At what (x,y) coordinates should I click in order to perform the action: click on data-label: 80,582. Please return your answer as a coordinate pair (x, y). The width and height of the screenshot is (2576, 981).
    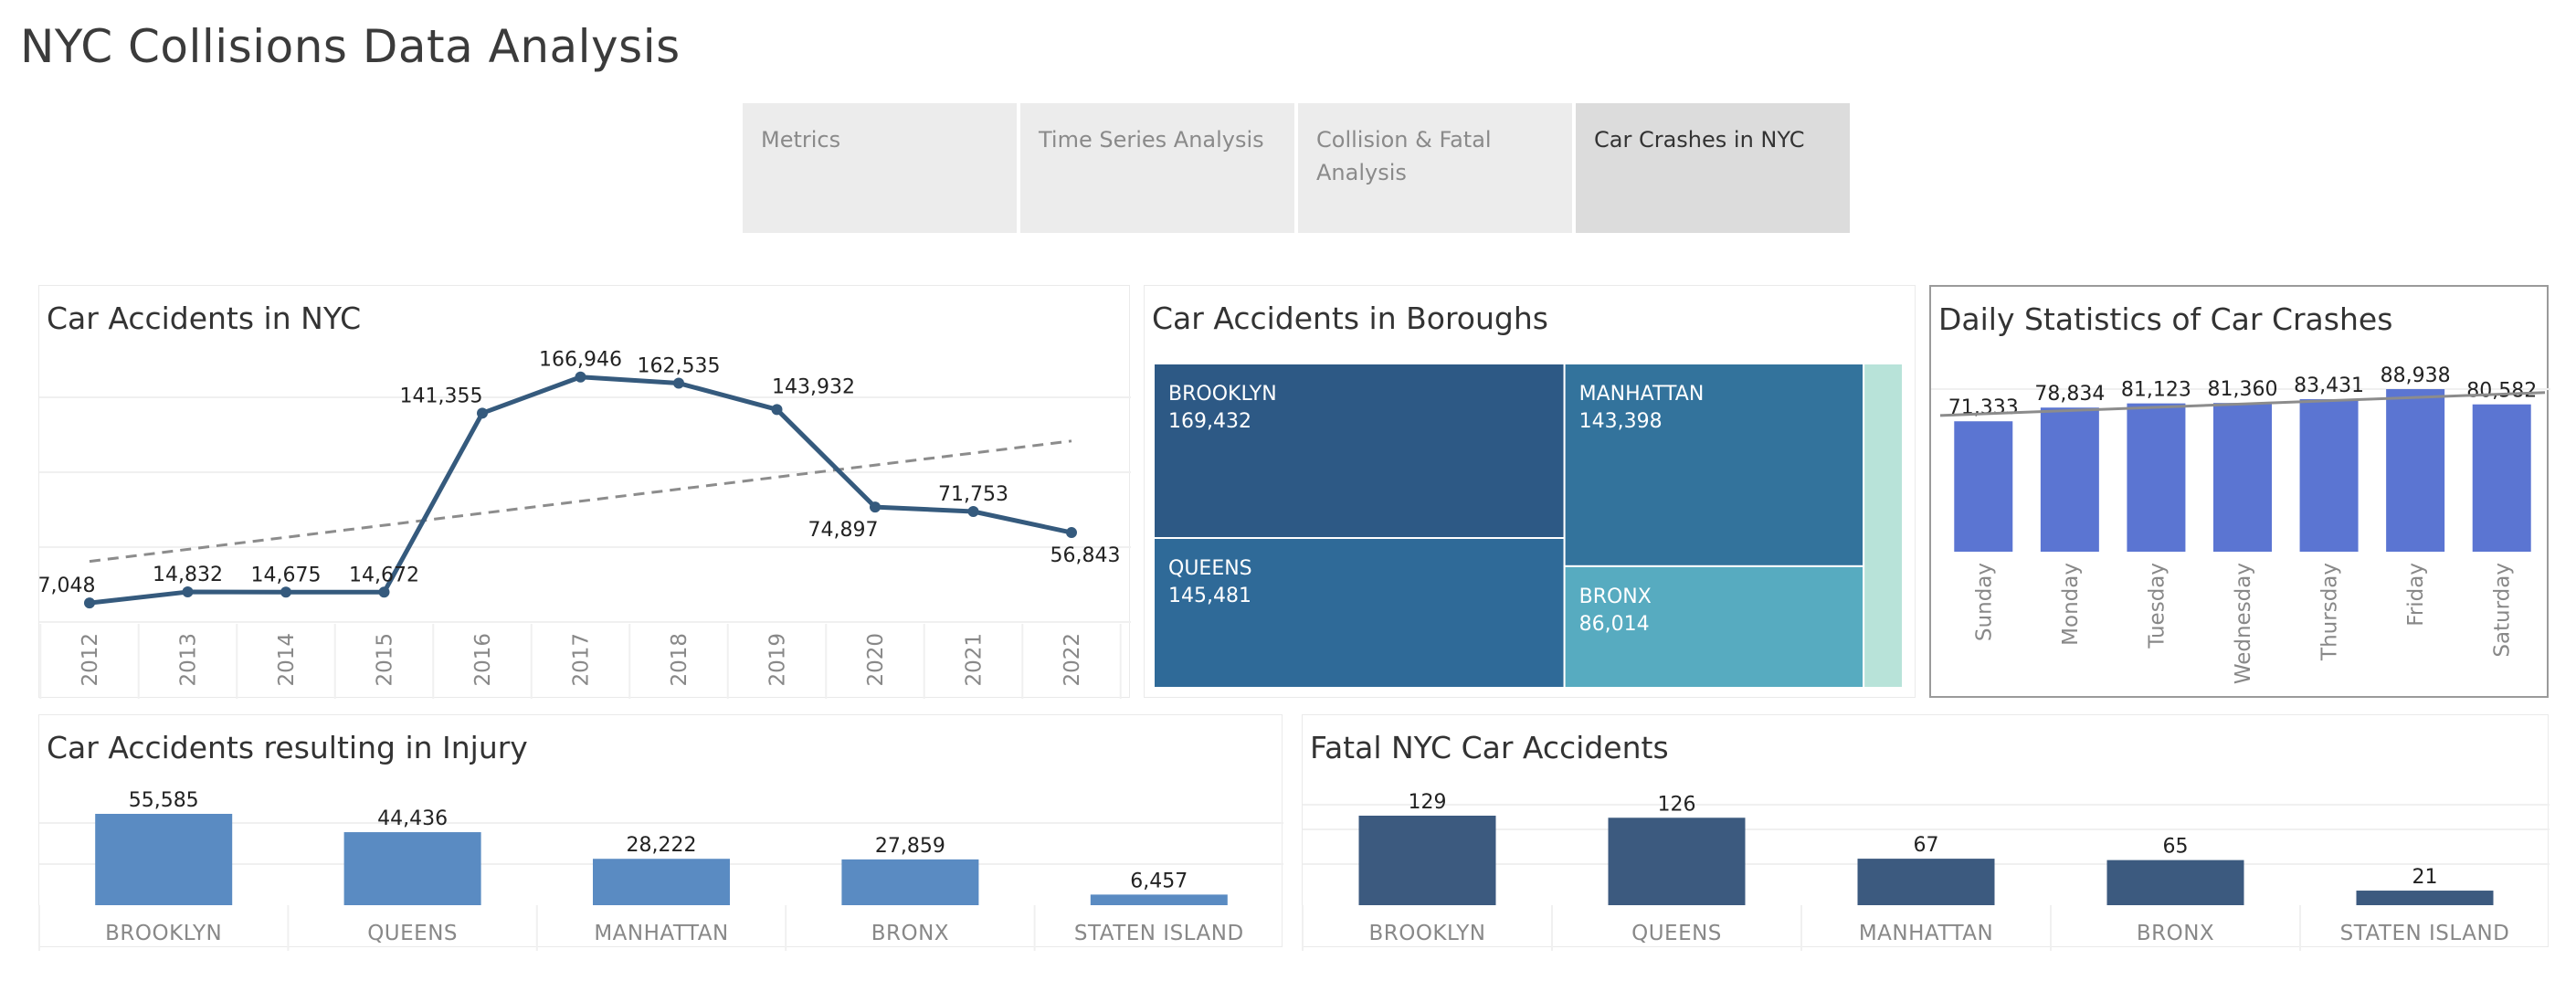
    Looking at the image, I should click on (2501, 392).